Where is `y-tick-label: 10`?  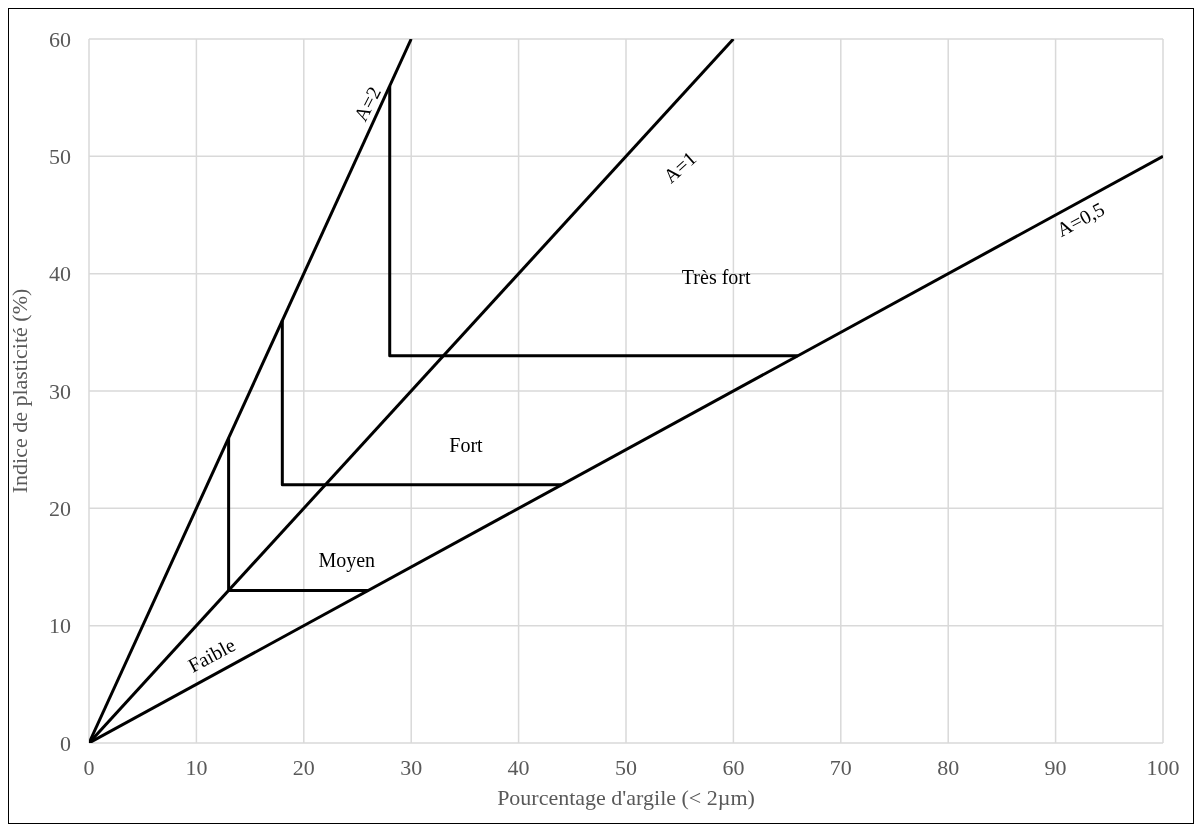
y-tick-label: 10 is located at coordinates (60, 626).